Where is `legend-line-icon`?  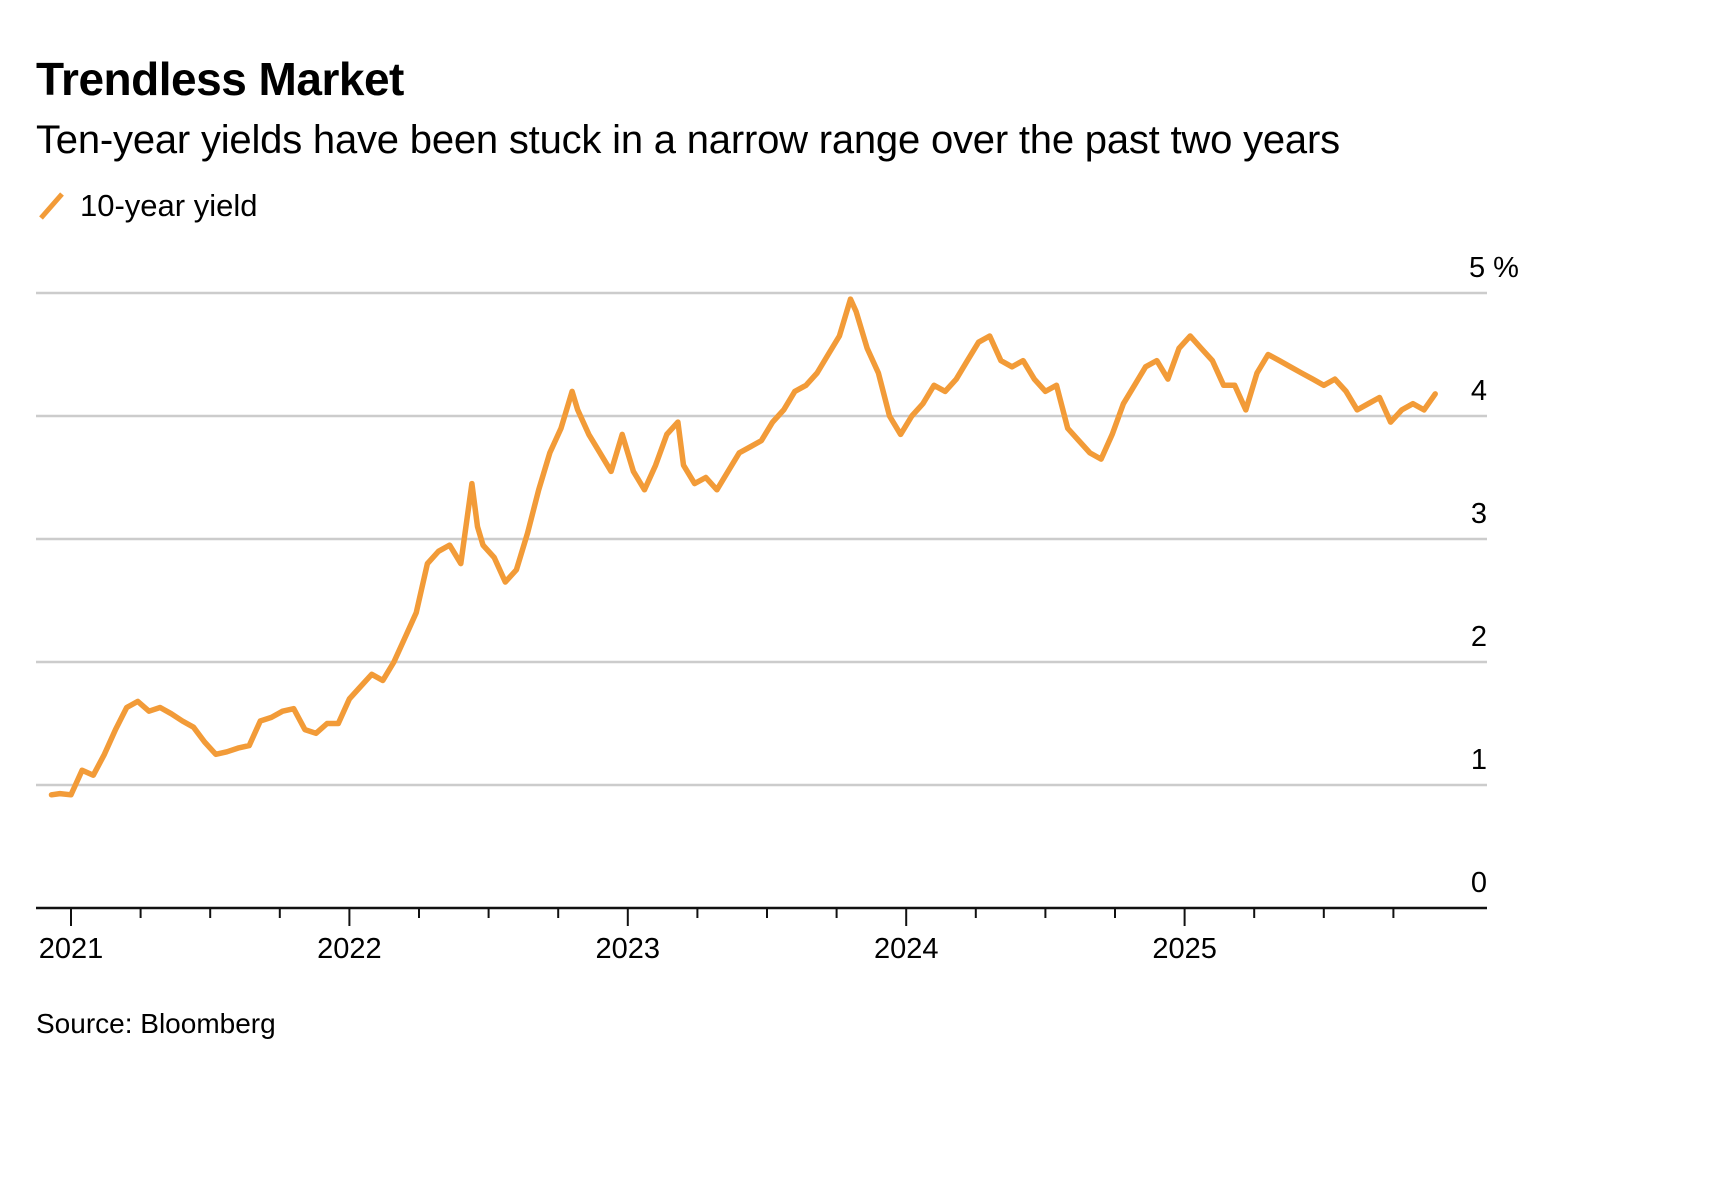 legend-line-icon is located at coordinates (51, 206).